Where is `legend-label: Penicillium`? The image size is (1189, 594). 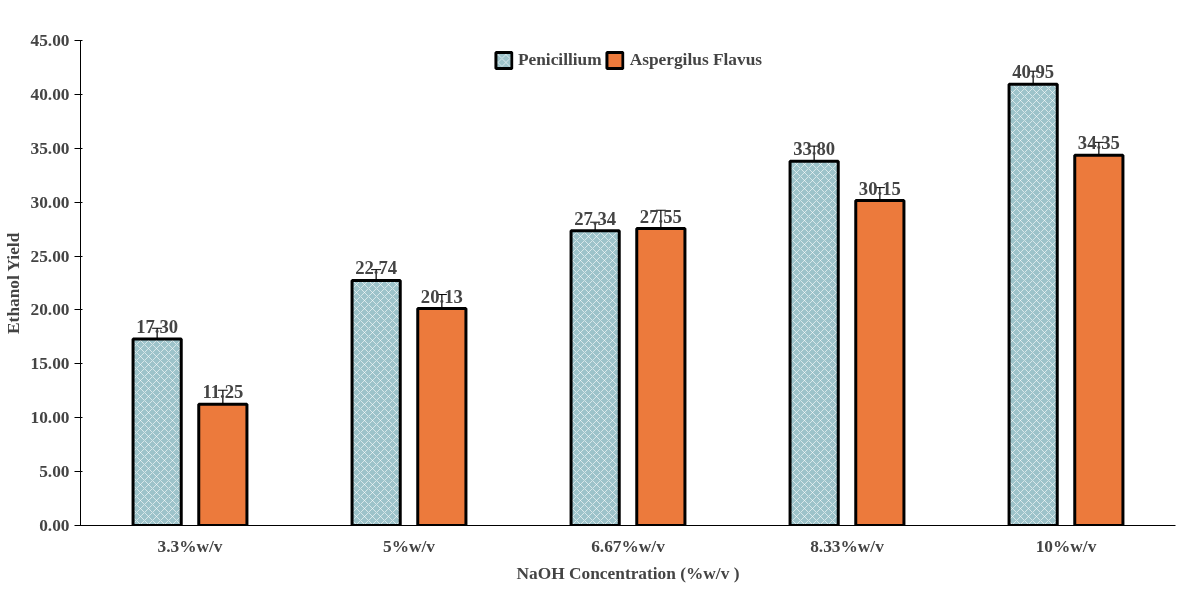
legend-label: Penicillium is located at coordinates (559, 60).